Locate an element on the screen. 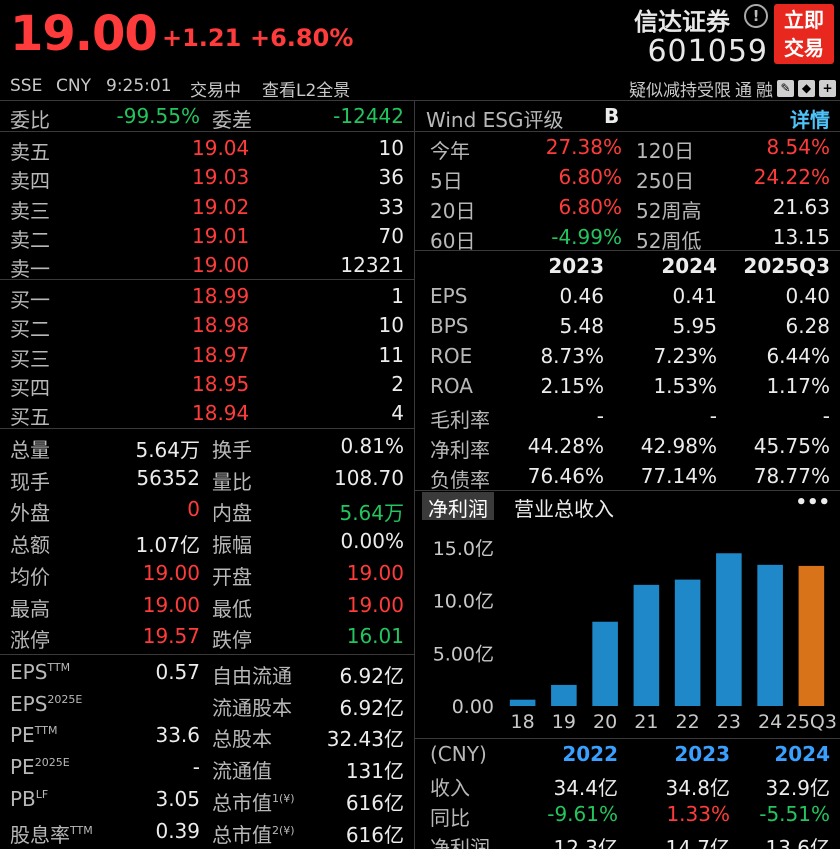 The image size is (840, 849). stat-value: 1.07亿 is located at coordinates (167, 545).